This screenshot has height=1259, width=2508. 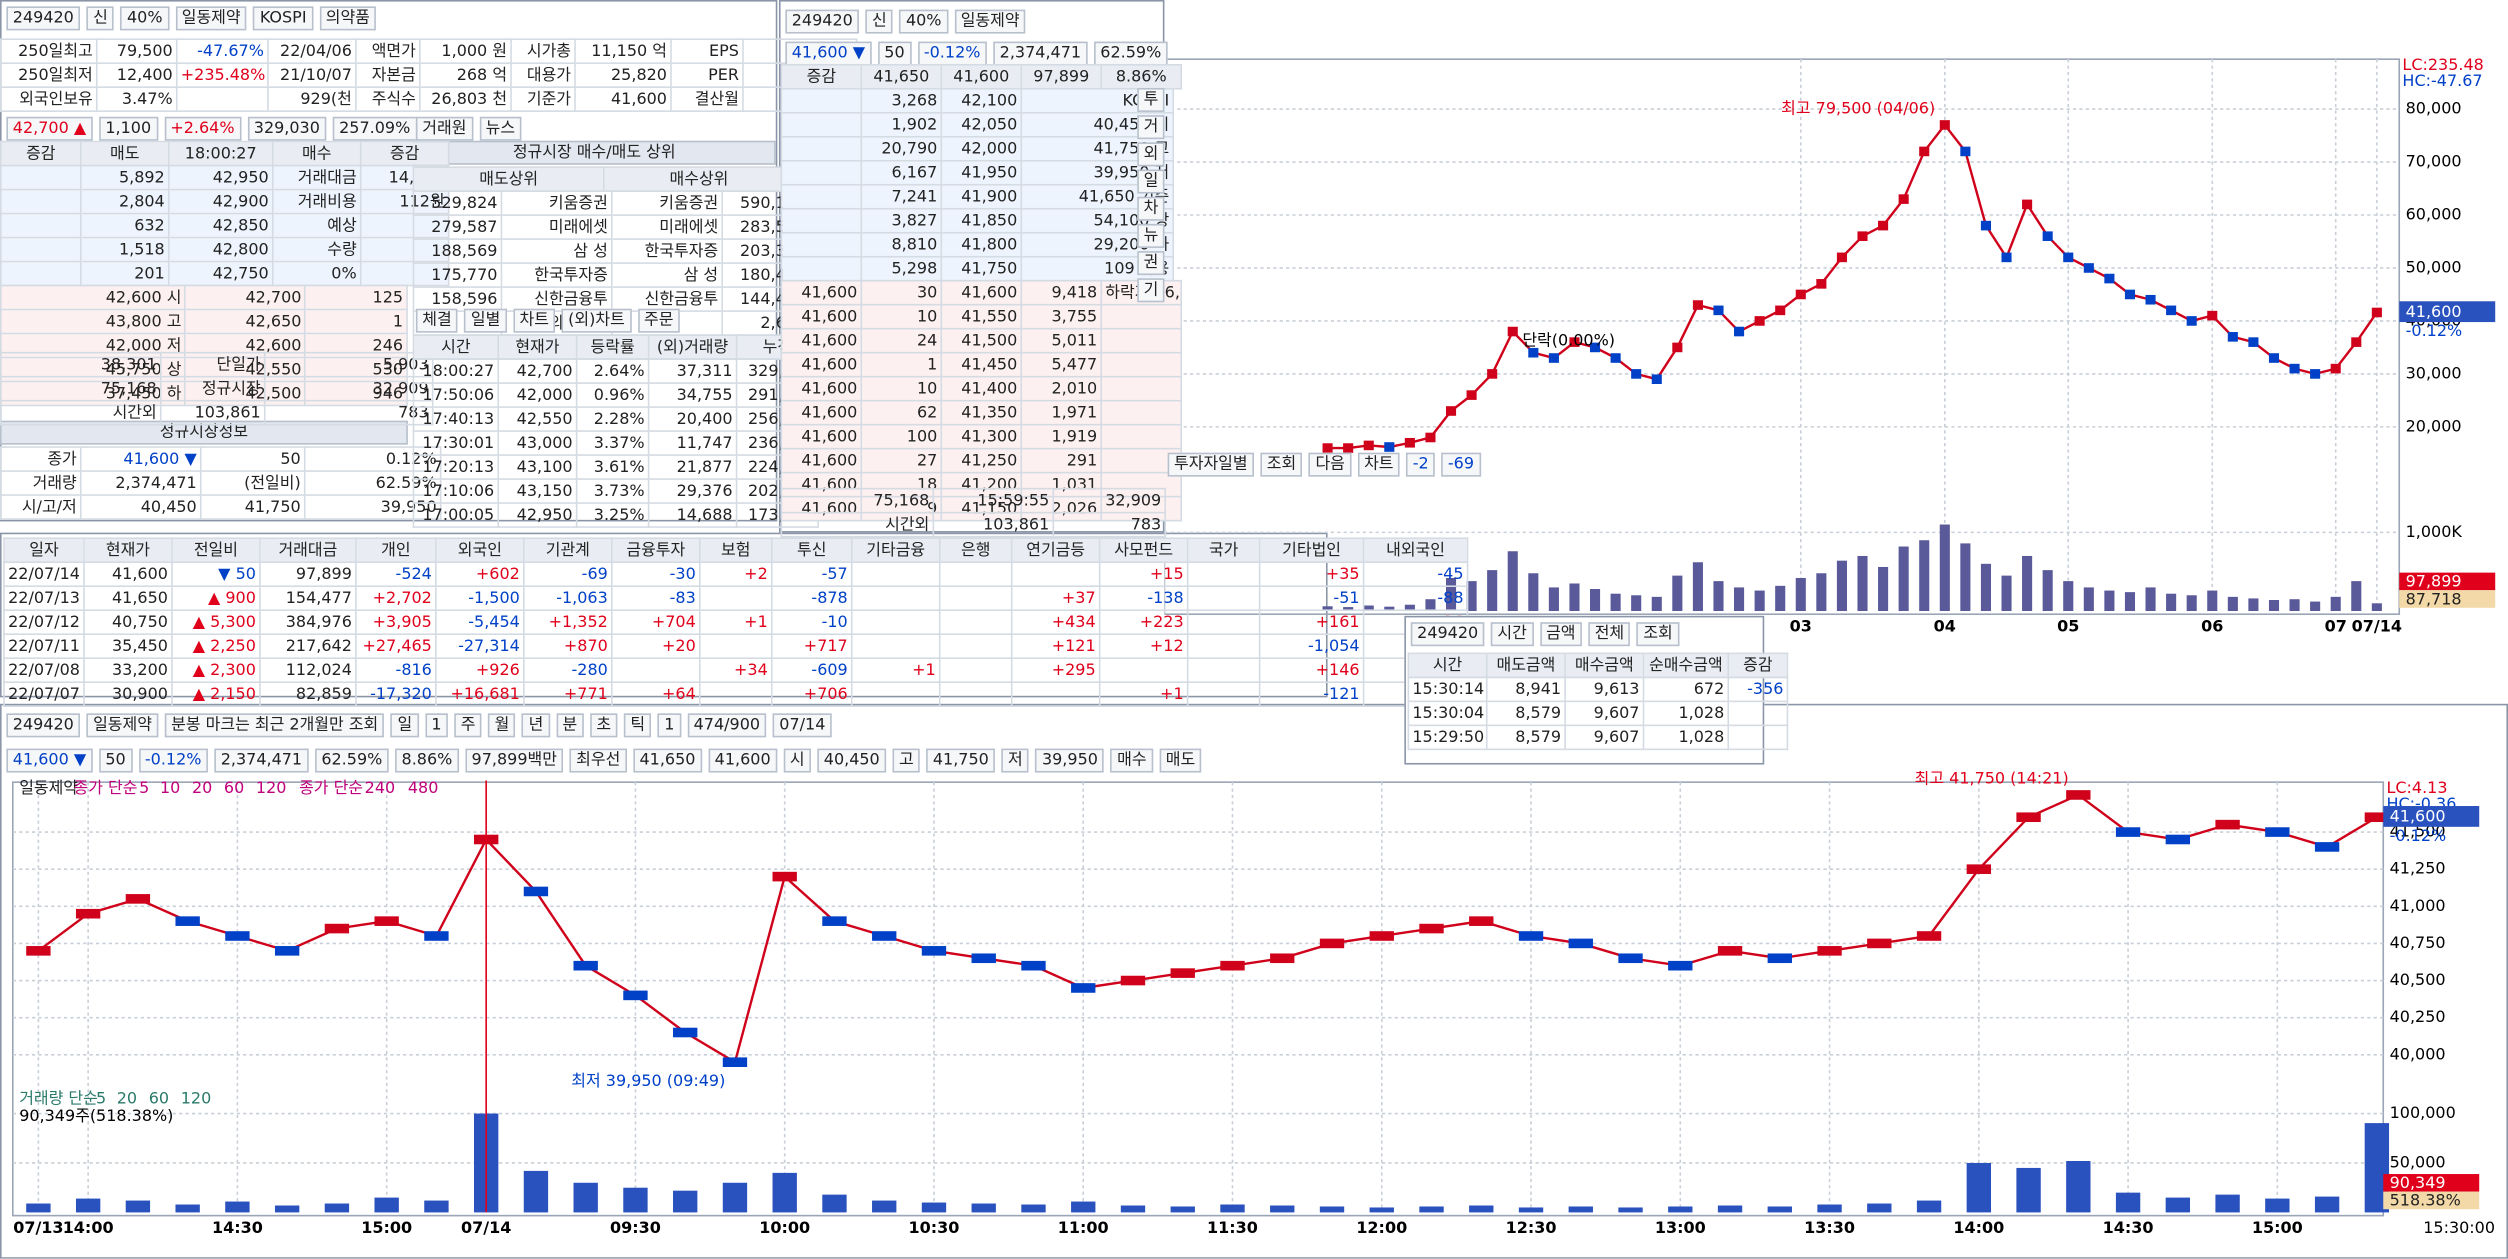 I want to click on cell: 17:20:13, so click(x=456, y=467).